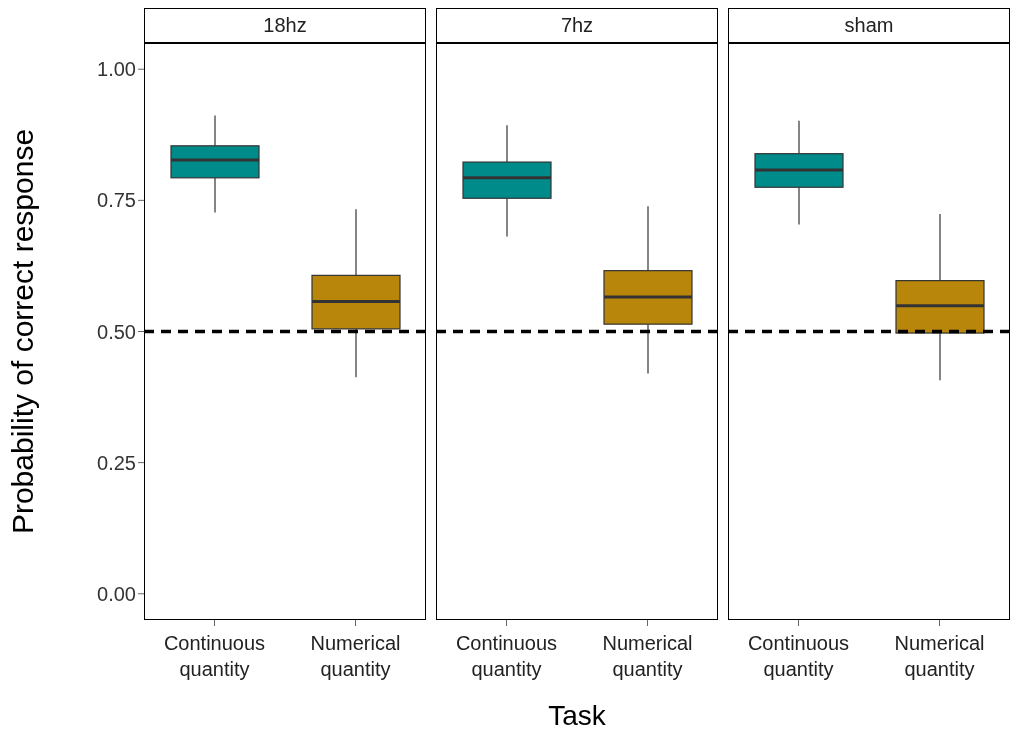  What do you see at coordinates (869, 25) in the screenshot?
I see `chart-title: sham` at bounding box center [869, 25].